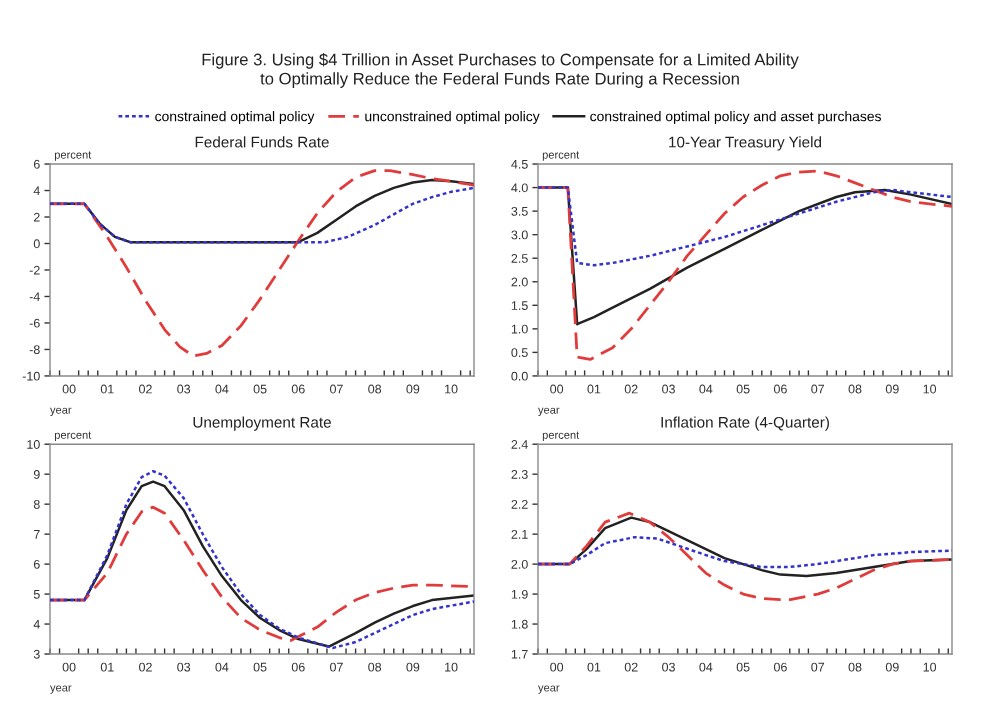  I want to click on caption: Figure 3. Using $4 Trillion in Asset Purchases to Compensate for a Limited Ability to Optimally Reduce the Federal Funds Rate During a Recession, so click(500, 70).